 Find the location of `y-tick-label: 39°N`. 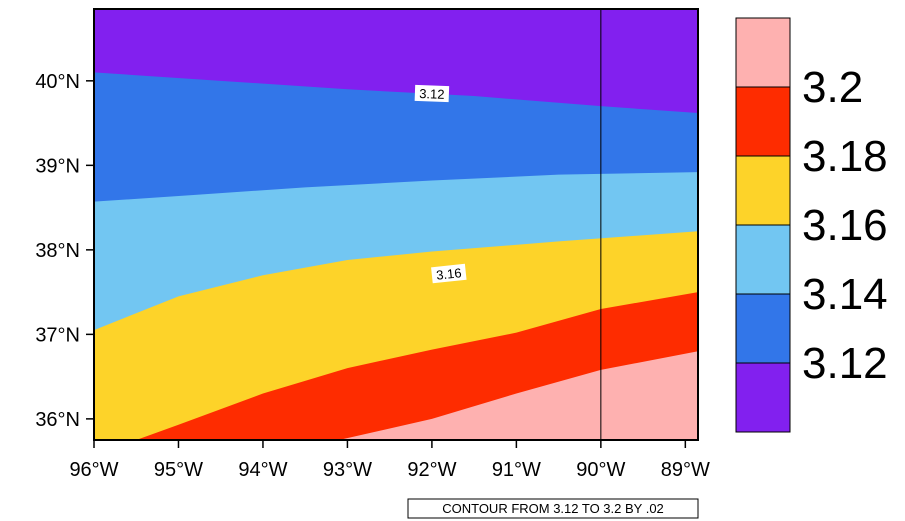

y-tick-label: 39°N is located at coordinates (57, 166).